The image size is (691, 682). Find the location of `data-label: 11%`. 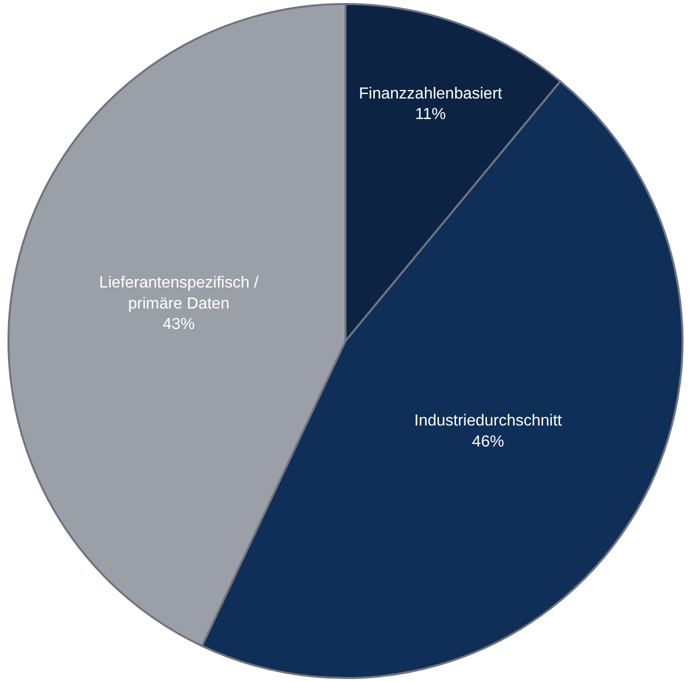

data-label: 11% is located at coordinates (430, 115).